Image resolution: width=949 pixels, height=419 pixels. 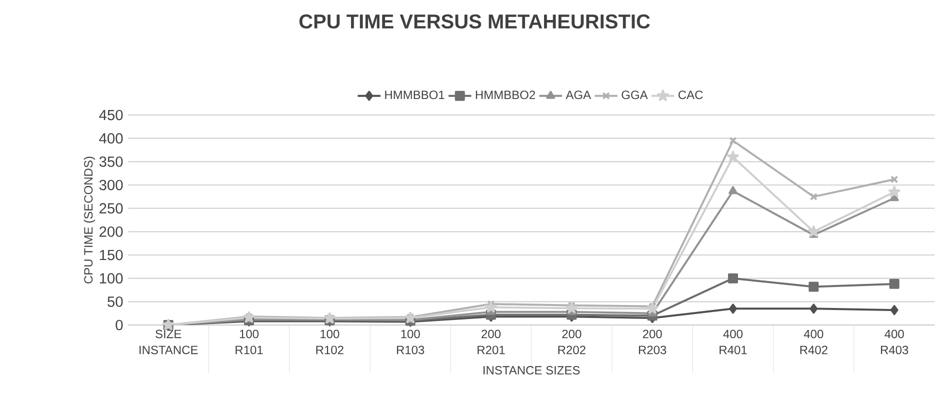 What do you see at coordinates (491, 342) in the screenshot?
I see `x-tick-label: 200 R201` at bounding box center [491, 342].